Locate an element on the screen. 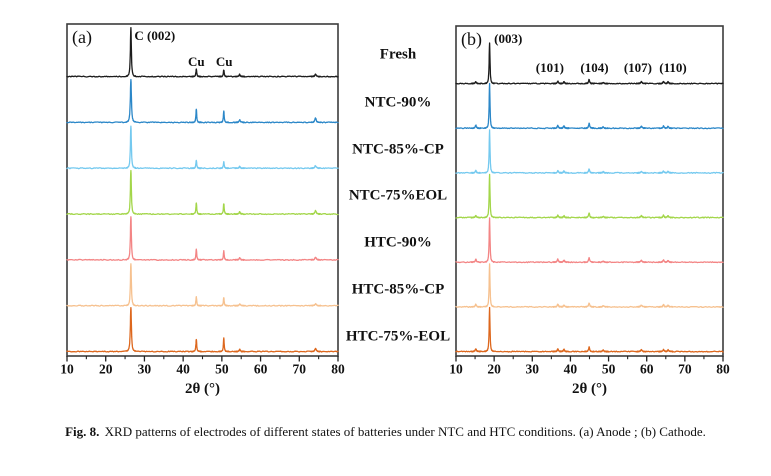 The image size is (771, 476). trace-label-htc-85-cp: HTC-85%-CP is located at coordinates (398, 289).